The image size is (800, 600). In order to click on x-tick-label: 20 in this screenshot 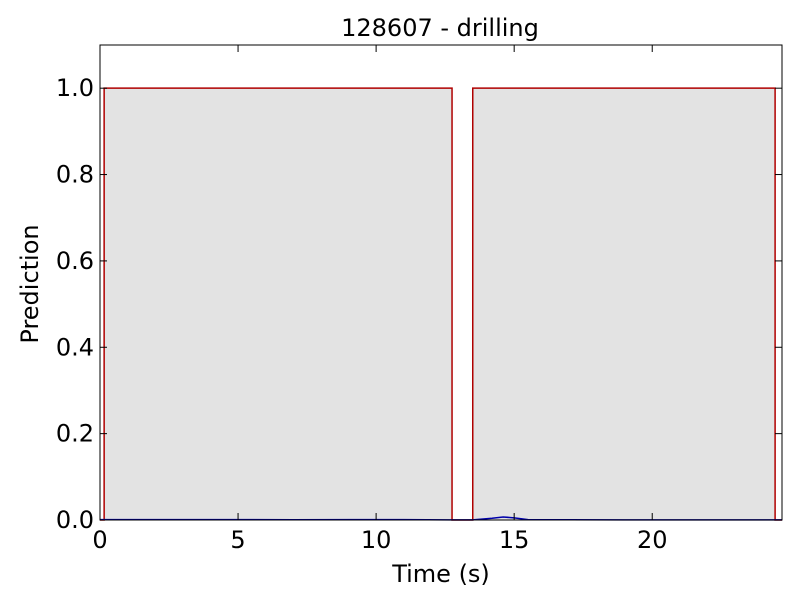, I will do `click(652, 540)`.